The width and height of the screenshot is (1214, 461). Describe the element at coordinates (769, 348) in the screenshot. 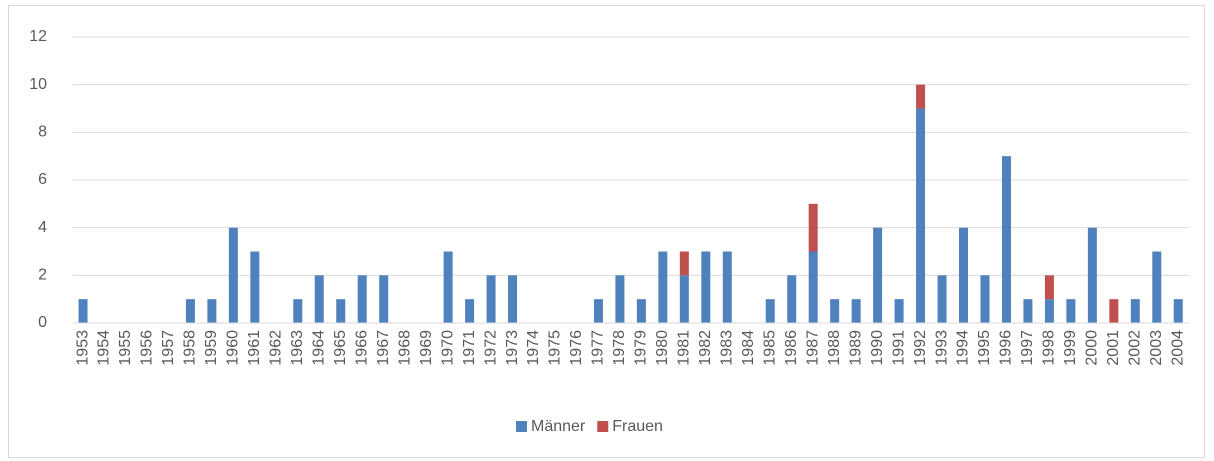

I see `x-tick-label: 1985` at that location.